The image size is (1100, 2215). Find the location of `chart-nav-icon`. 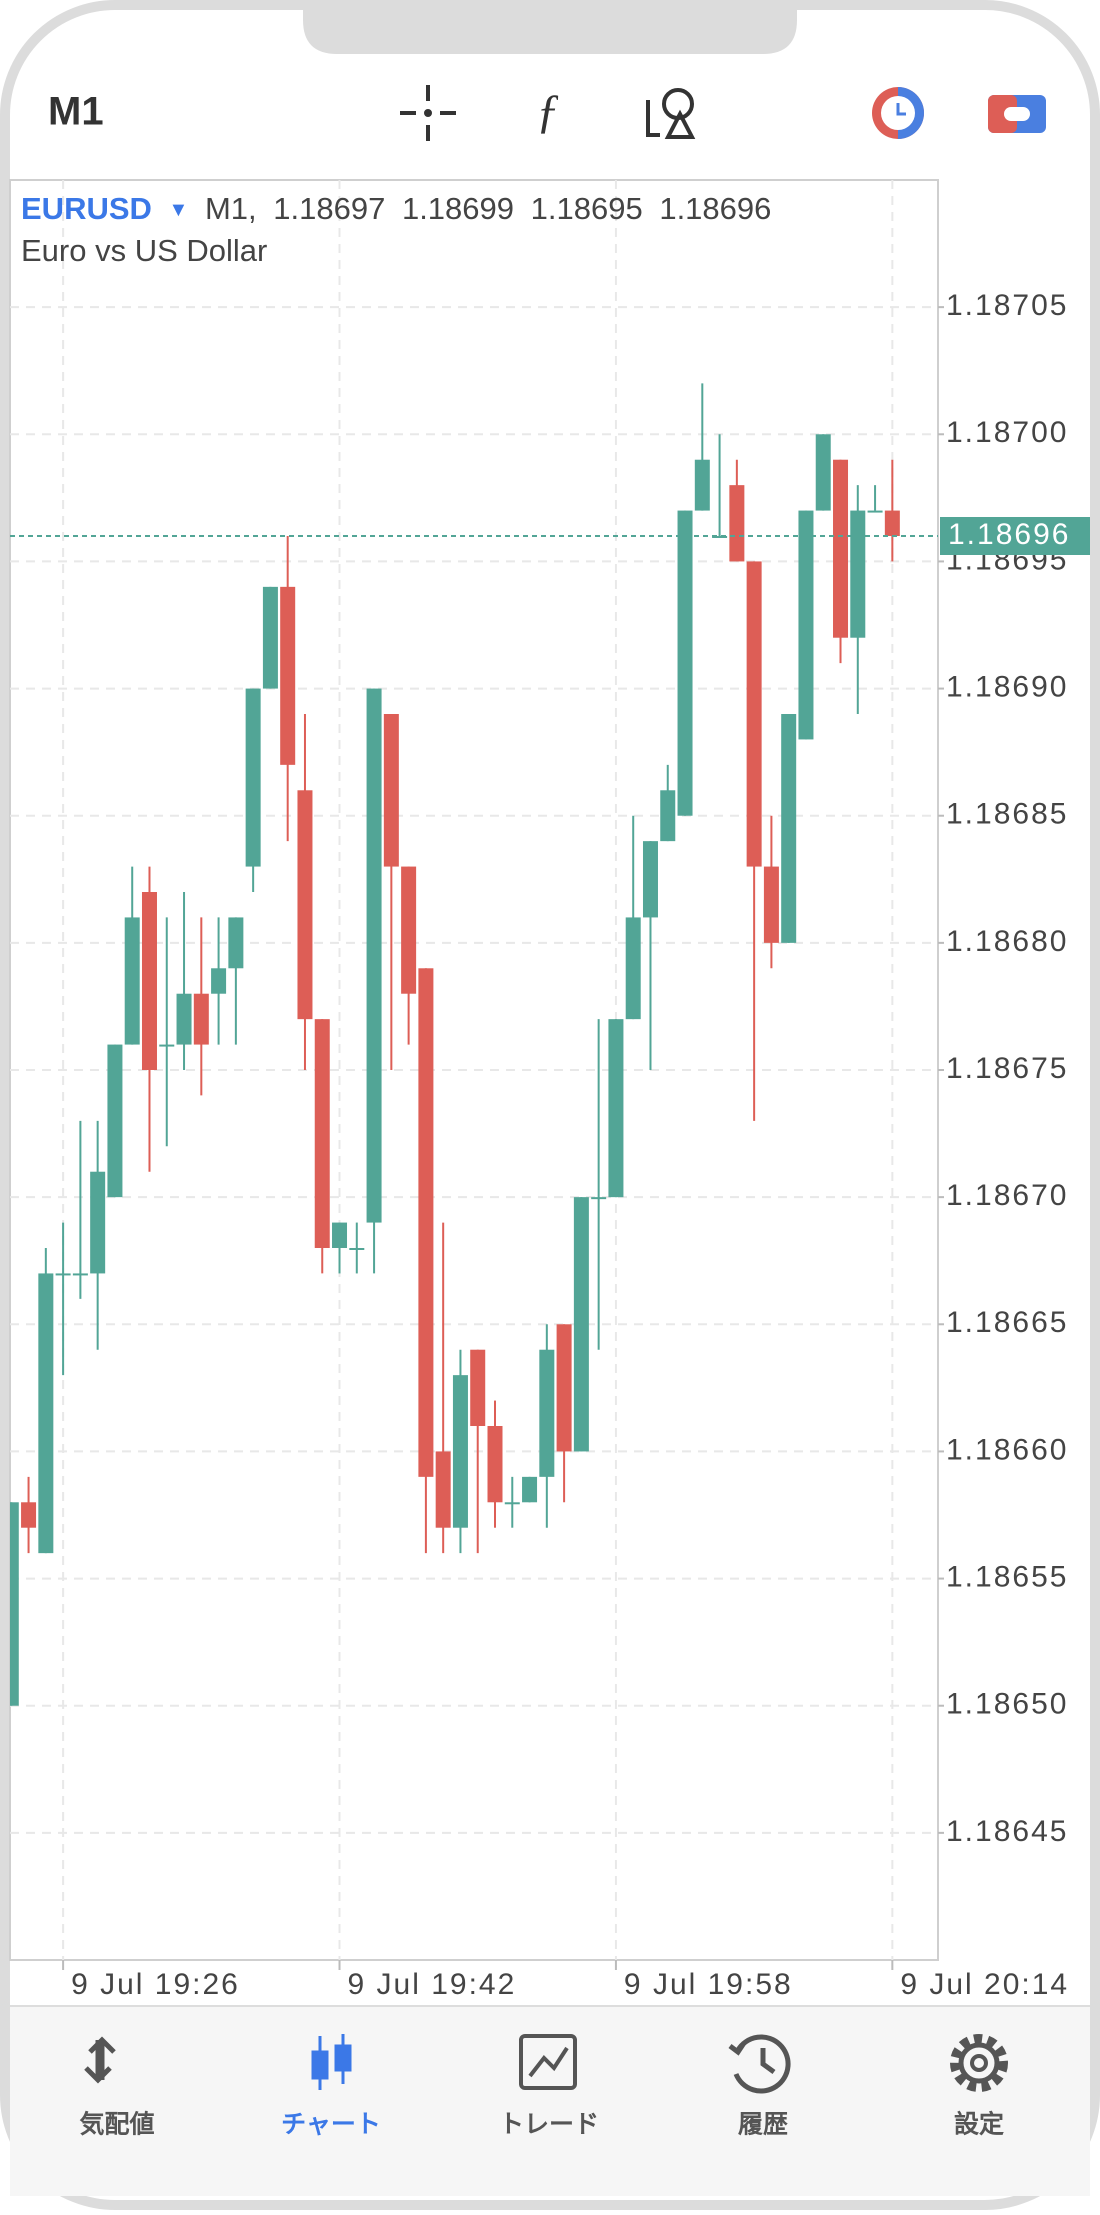

chart-nav-icon is located at coordinates (331, 2062).